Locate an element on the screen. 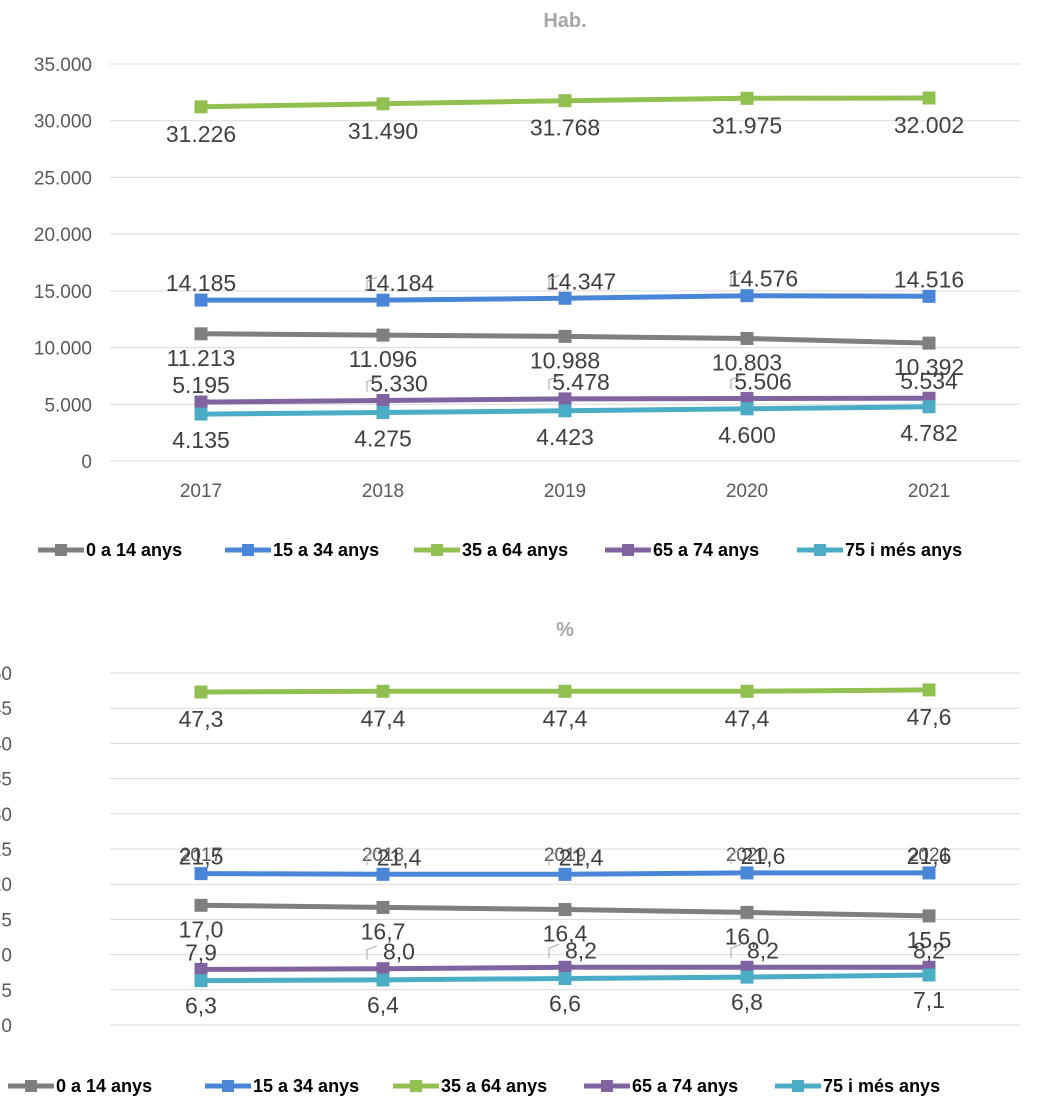 The height and width of the screenshot is (1104, 1038). chart-title: Hab. is located at coordinates (564, 21).